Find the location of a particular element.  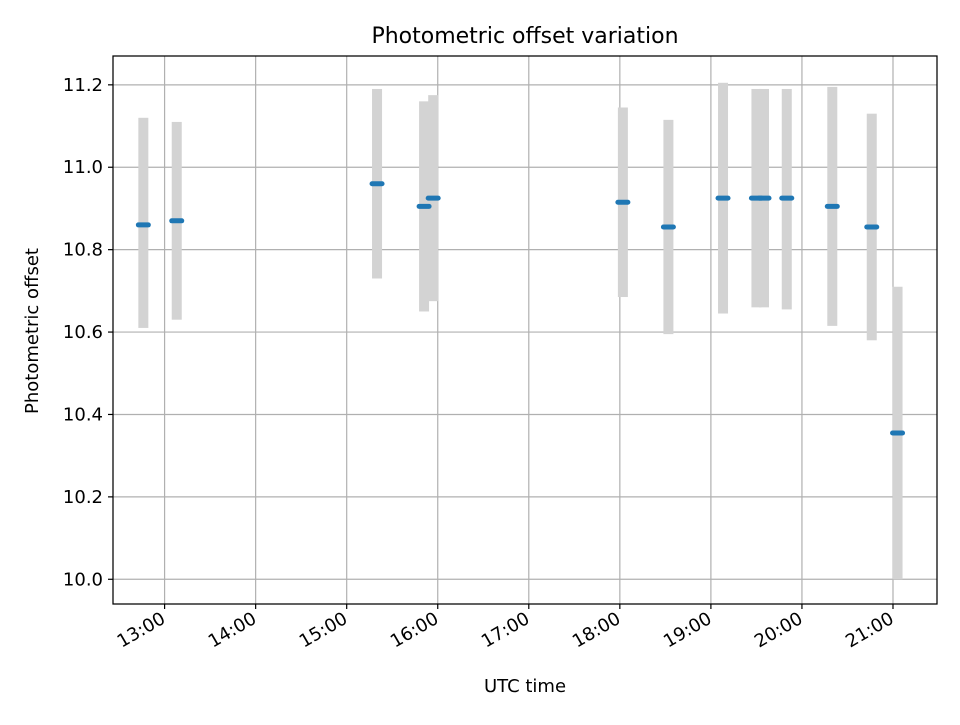

y-tick-label: 10.6 is located at coordinates (83, 332).